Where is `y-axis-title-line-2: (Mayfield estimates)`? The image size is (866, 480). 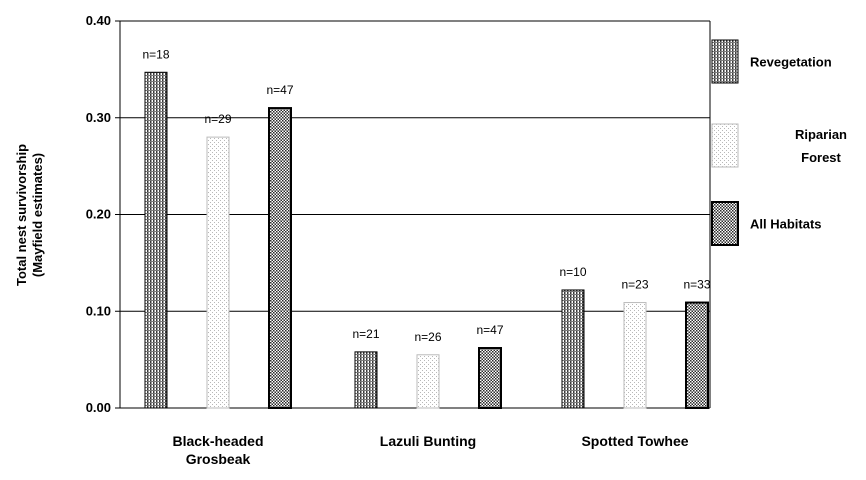 y-axis-title-line-2: (Mayfield estimates) is located at coordinates (37, 215).